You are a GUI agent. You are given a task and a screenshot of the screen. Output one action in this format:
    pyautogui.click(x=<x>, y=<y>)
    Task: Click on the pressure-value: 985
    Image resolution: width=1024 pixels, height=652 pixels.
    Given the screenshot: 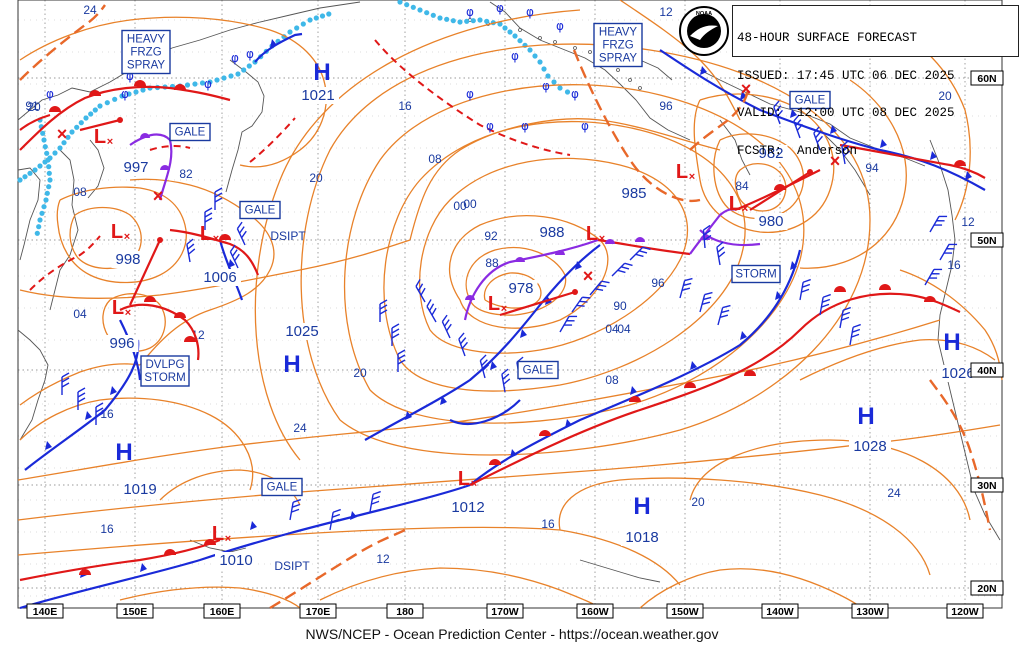 What is the action you would take?
    pyautogui.click(x=633, y=193)
    